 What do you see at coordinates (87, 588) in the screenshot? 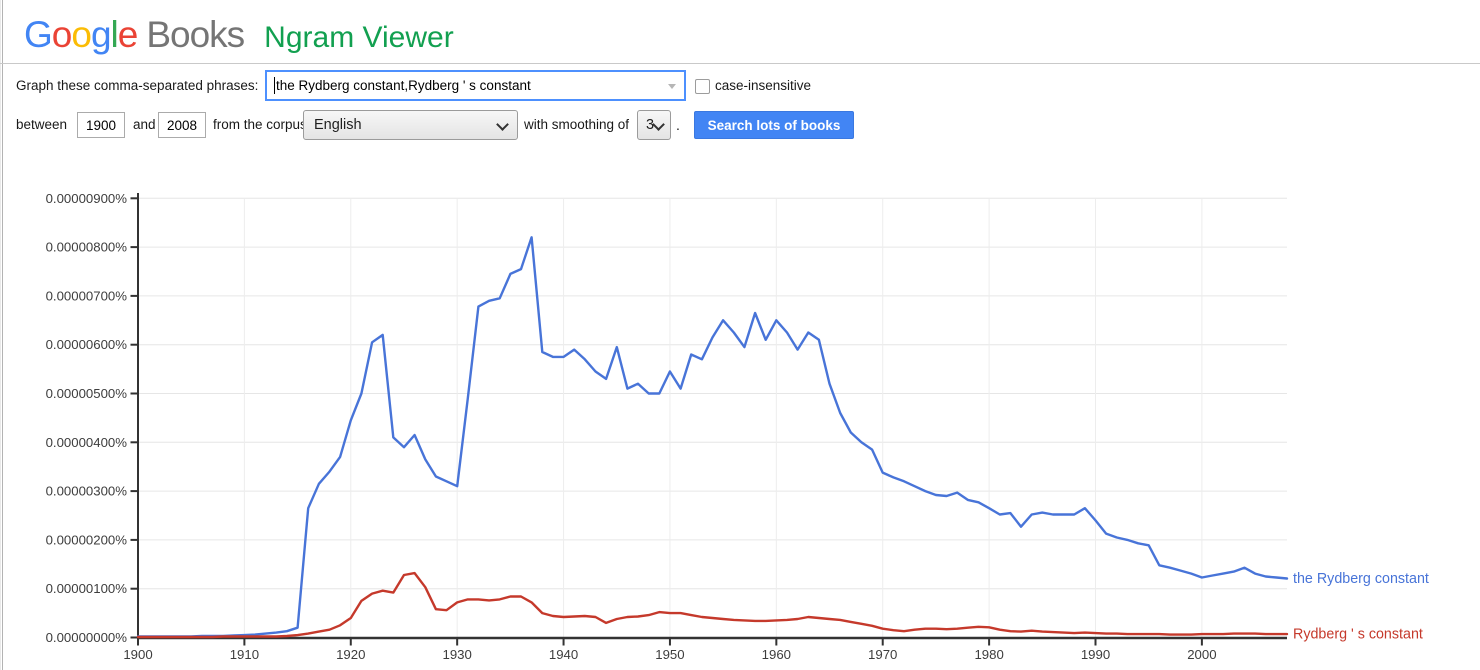
I see `y-tick-label: 0.00000100%` at bounding box center [87, 588].